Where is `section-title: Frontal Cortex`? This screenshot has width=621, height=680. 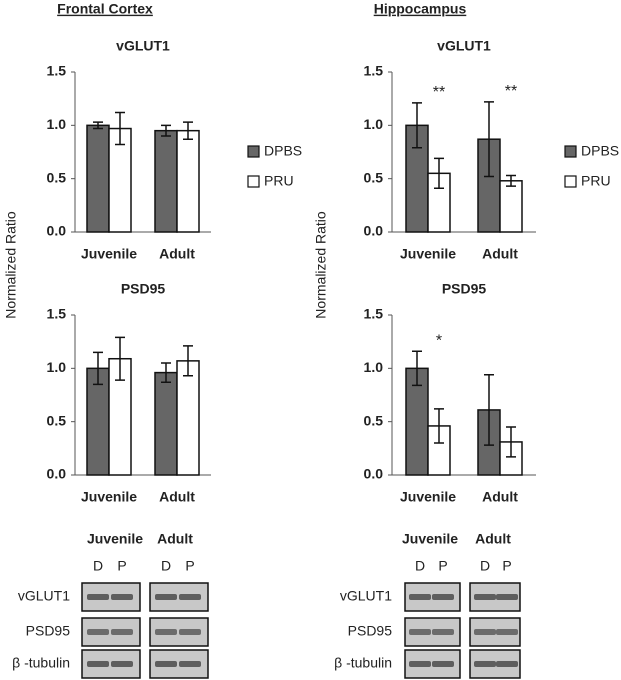
section-title: Frontal Cortex is located at coordinates (105, 9).